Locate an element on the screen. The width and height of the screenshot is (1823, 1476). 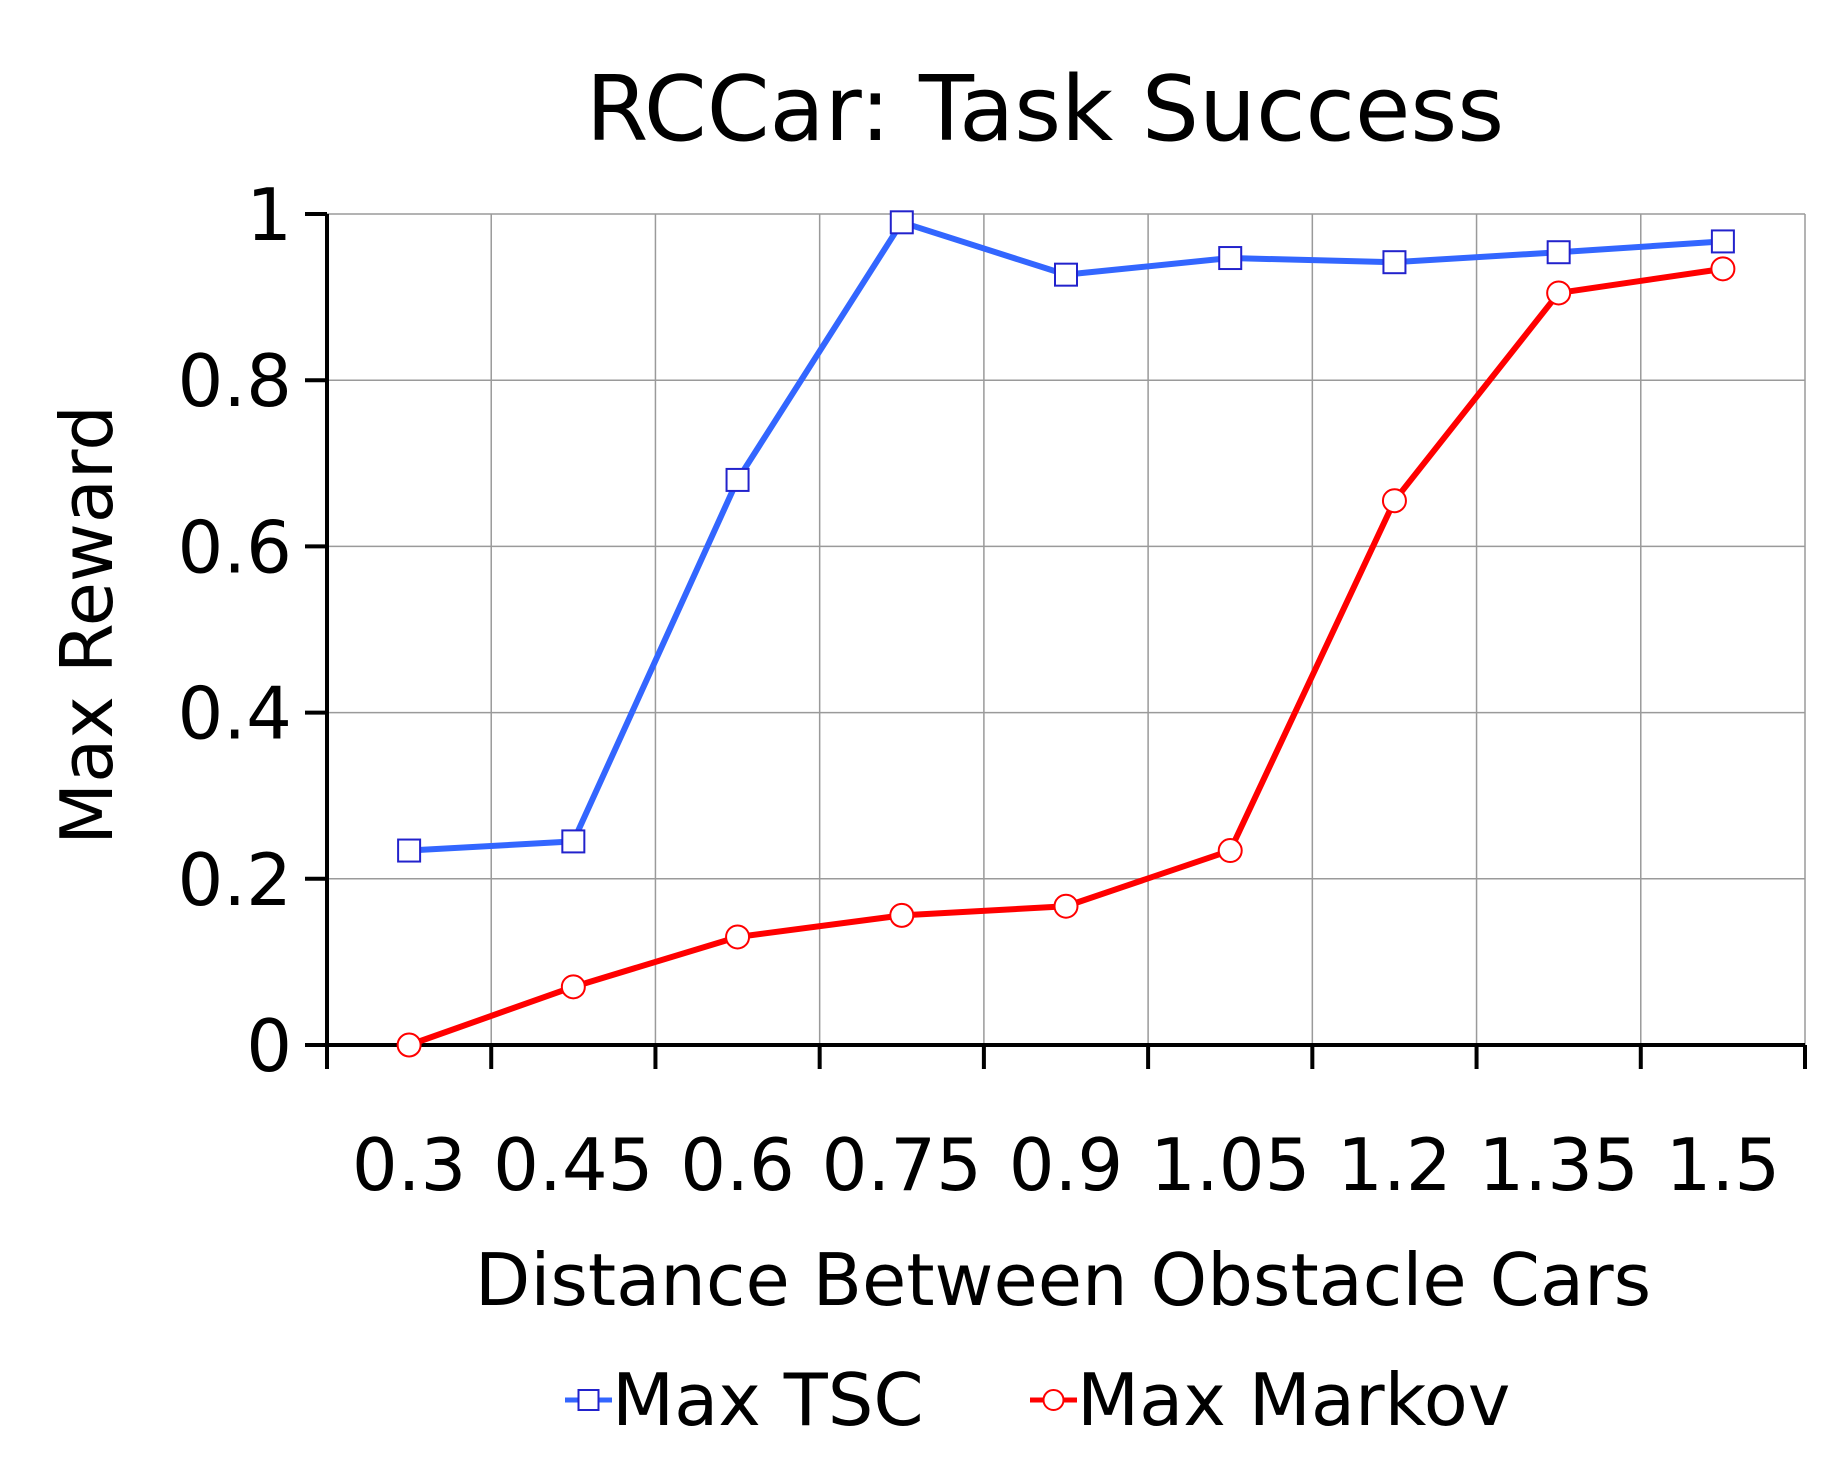
y-tick-label: 1 is located at coordinates (269, 215).